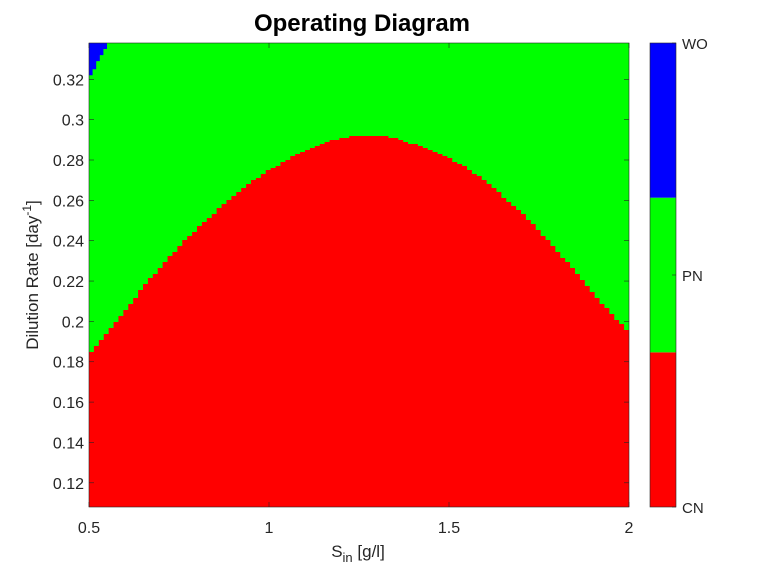 This screenshot has height=576, width=768. What do you see at coordinates (99, 59) in the screenshot?
I see `region-wo` at bounding box center [99, 59].